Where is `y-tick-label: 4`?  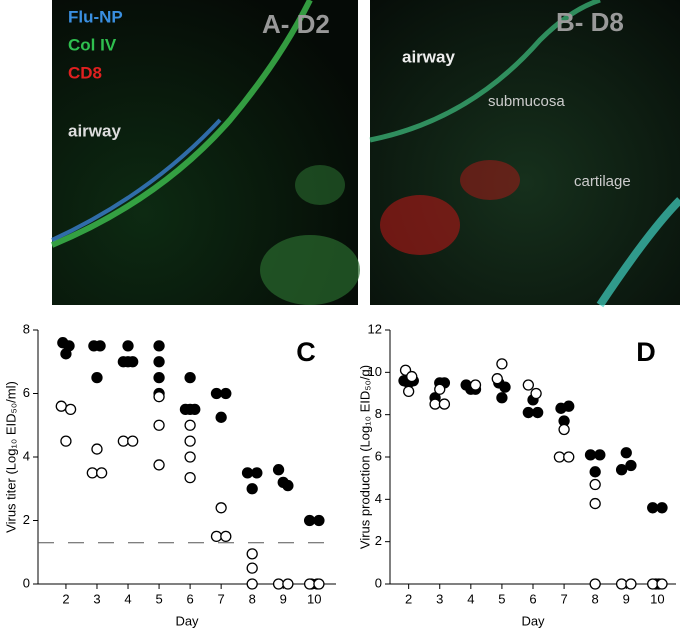
y-tick-label: 4 is located at coordinates (26, 455).